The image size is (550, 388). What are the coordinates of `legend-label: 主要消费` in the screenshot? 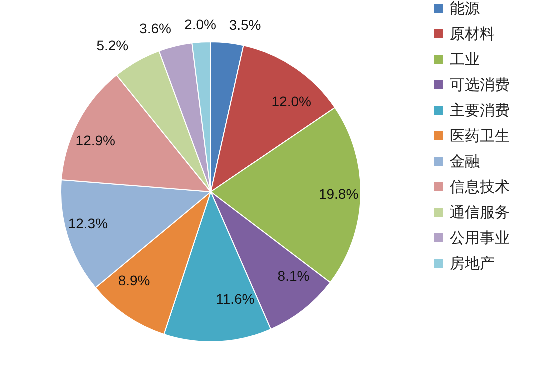 It's located at (480, 111).